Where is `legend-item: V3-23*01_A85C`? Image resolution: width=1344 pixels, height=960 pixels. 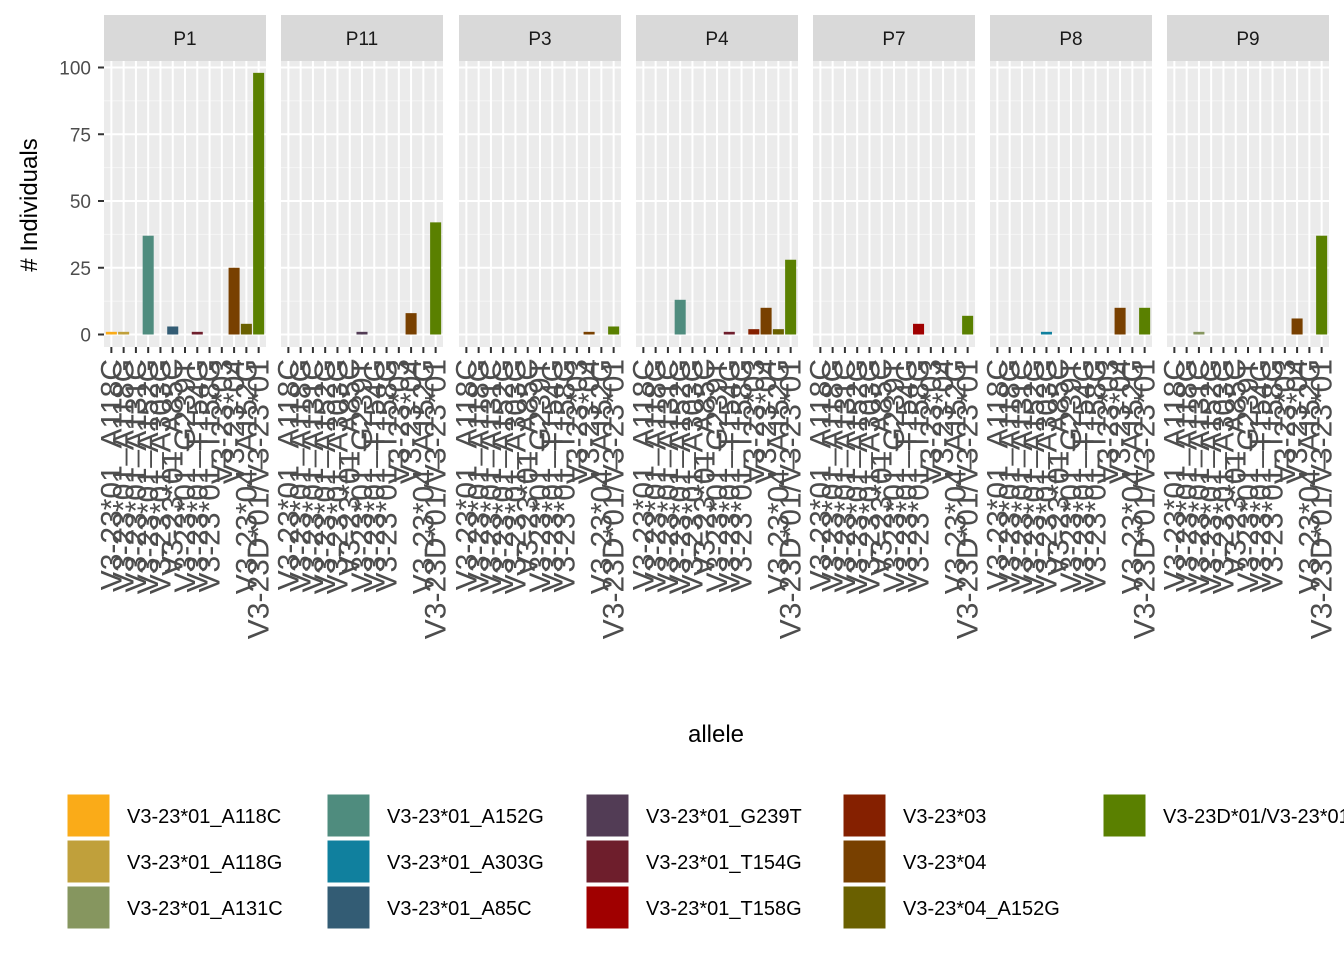
legend-item: V3-23*01_A85C is located at coordinates (429, 907).